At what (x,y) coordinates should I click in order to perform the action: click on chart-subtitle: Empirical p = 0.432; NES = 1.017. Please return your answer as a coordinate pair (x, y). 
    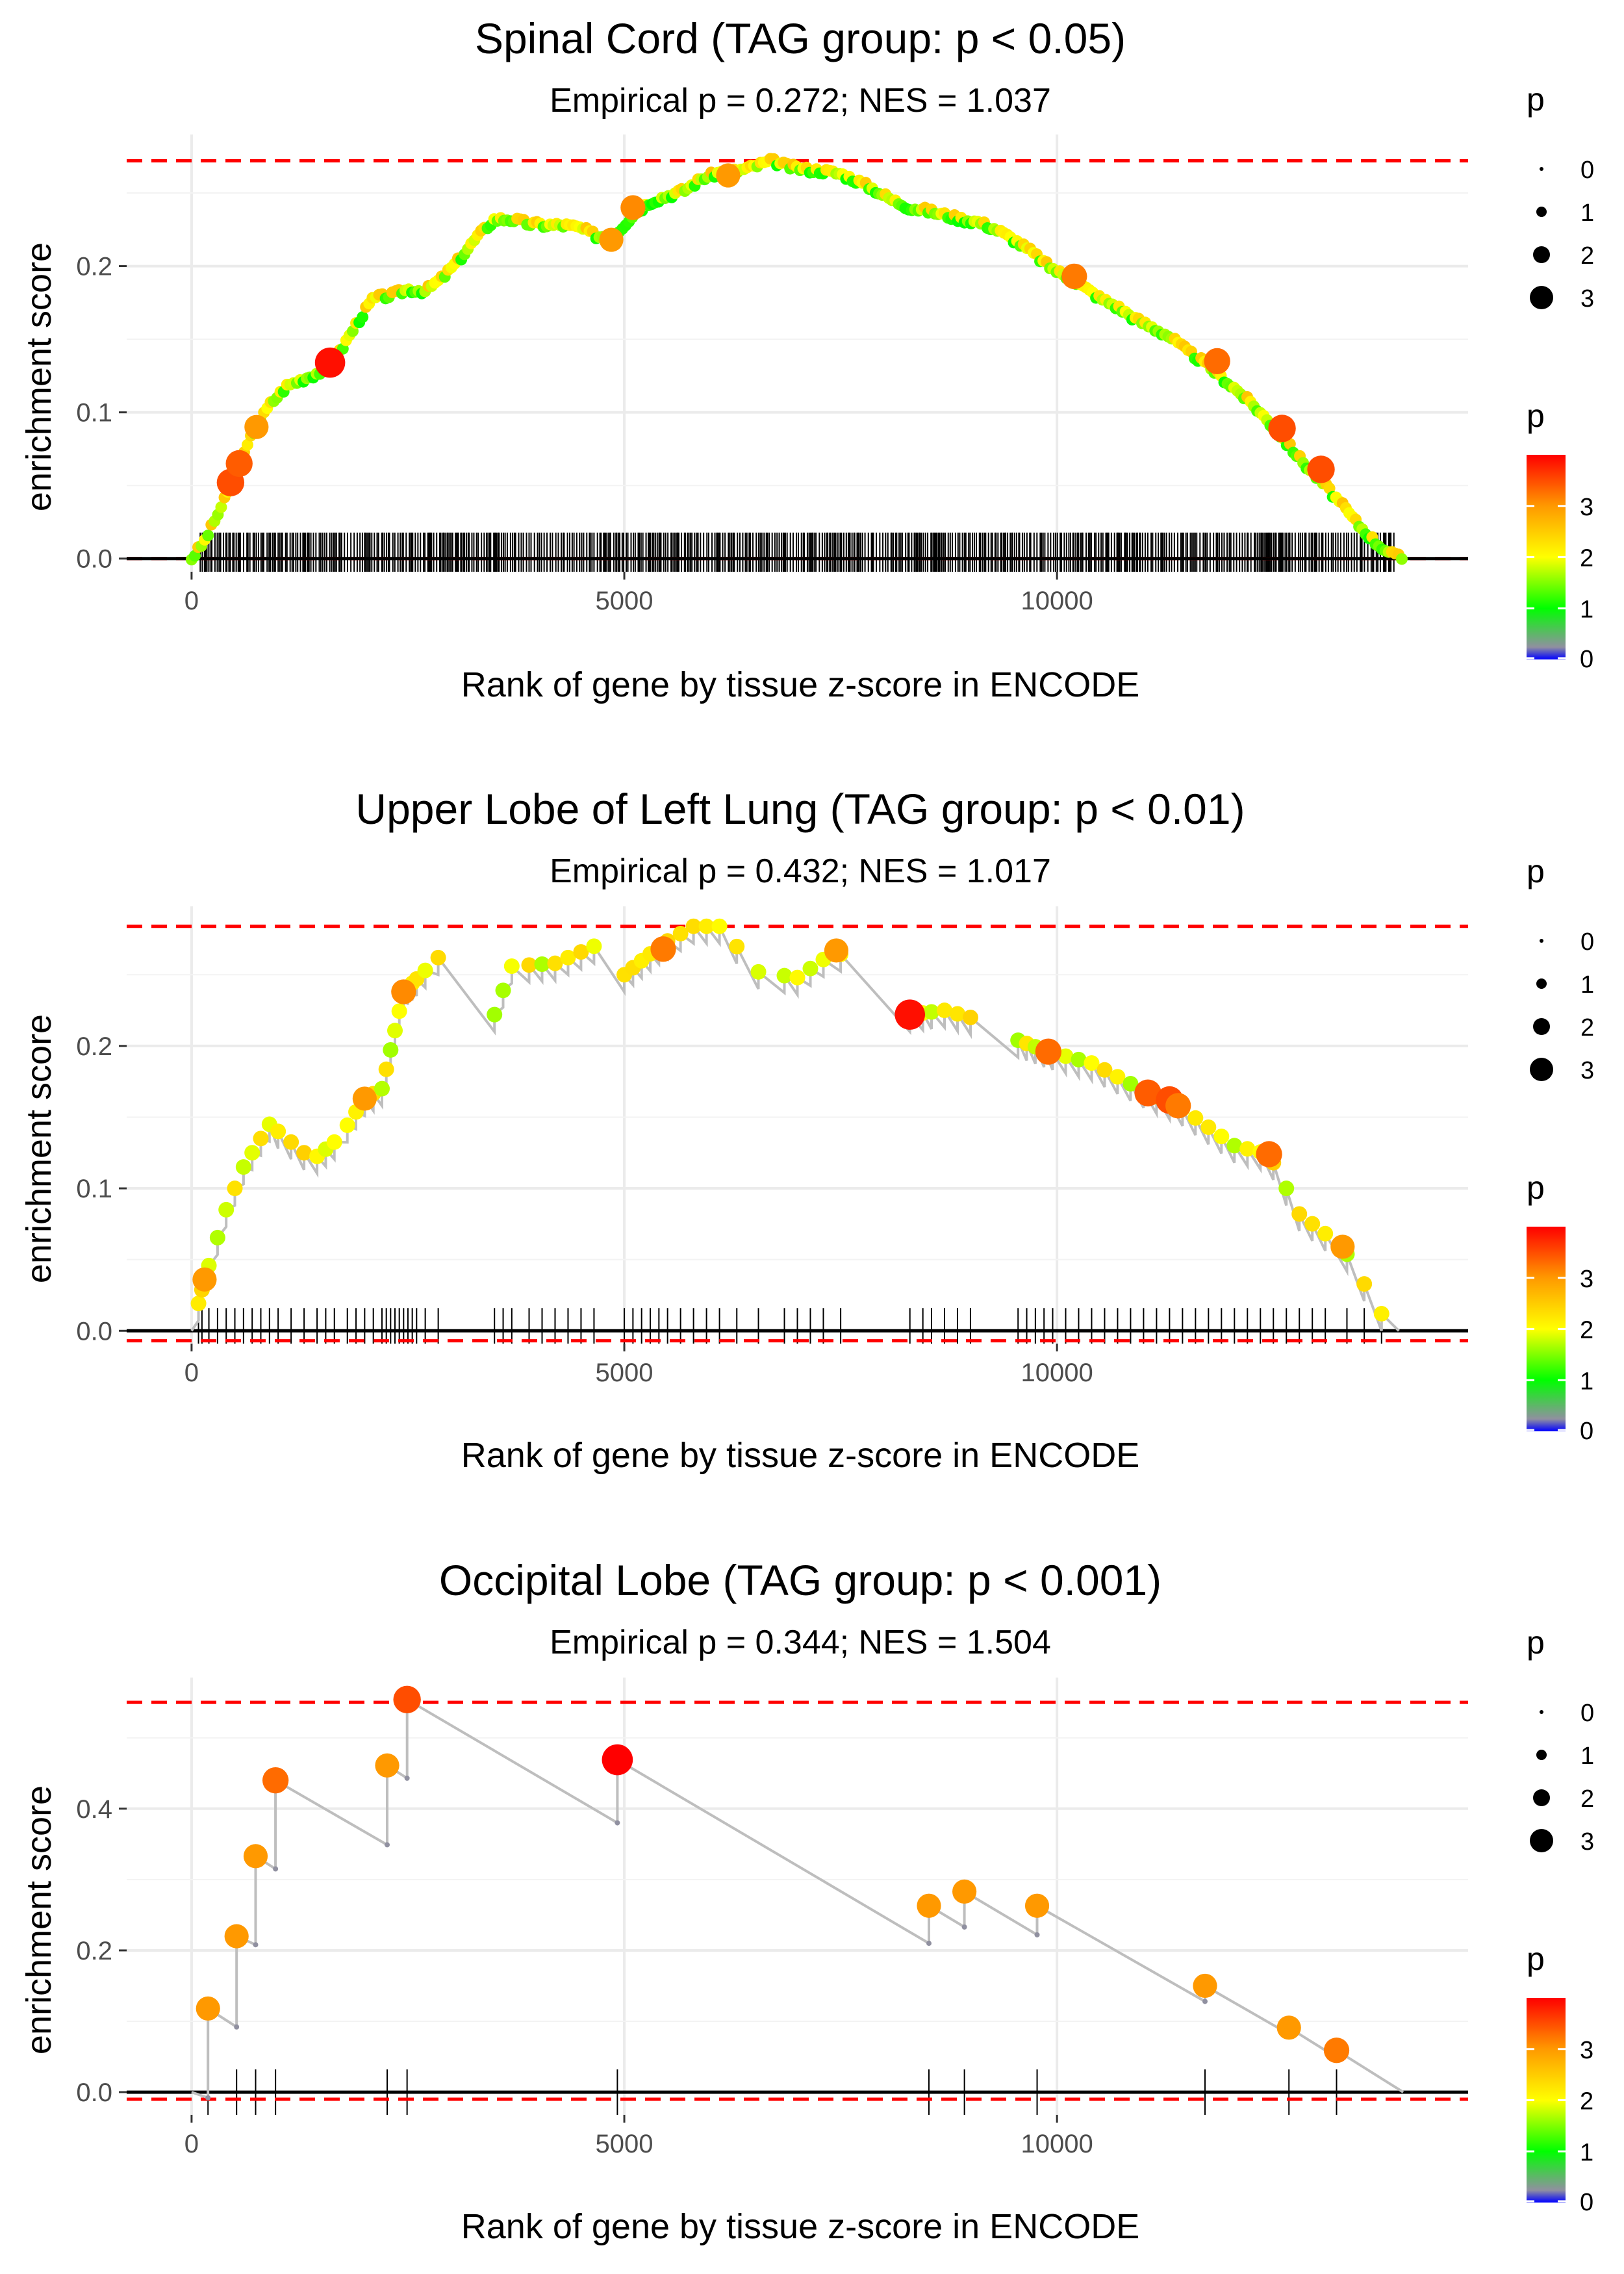
    Looking at the image, I should click on (800, 871).